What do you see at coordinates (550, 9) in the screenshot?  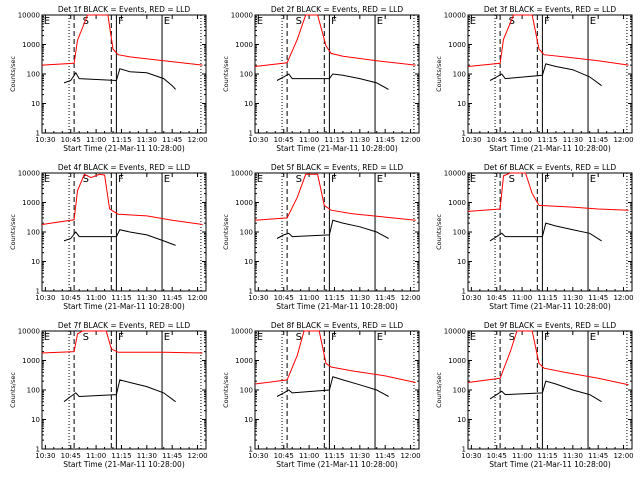 I see `chart-title: Det 3f BLACK = Events, RED = LLD` at bounding box center [550, 9].